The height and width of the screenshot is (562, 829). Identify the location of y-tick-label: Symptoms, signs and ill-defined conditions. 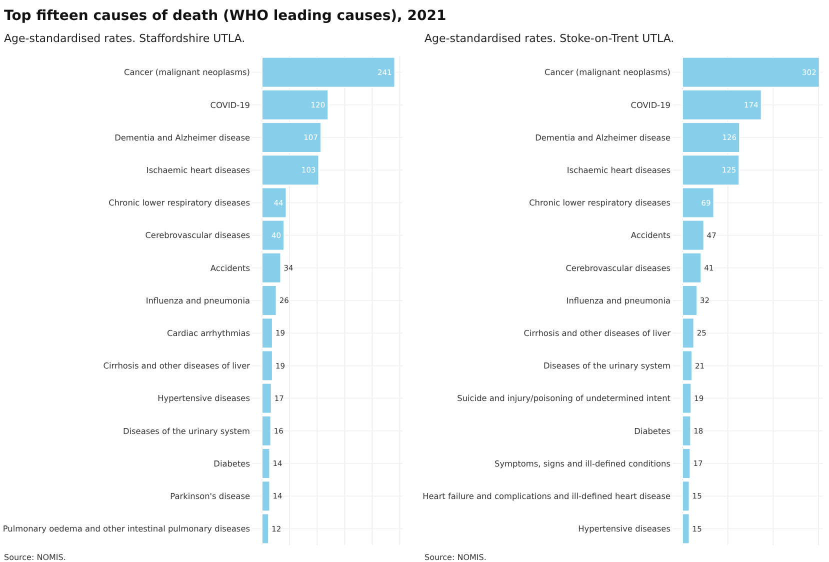
(582, 463).